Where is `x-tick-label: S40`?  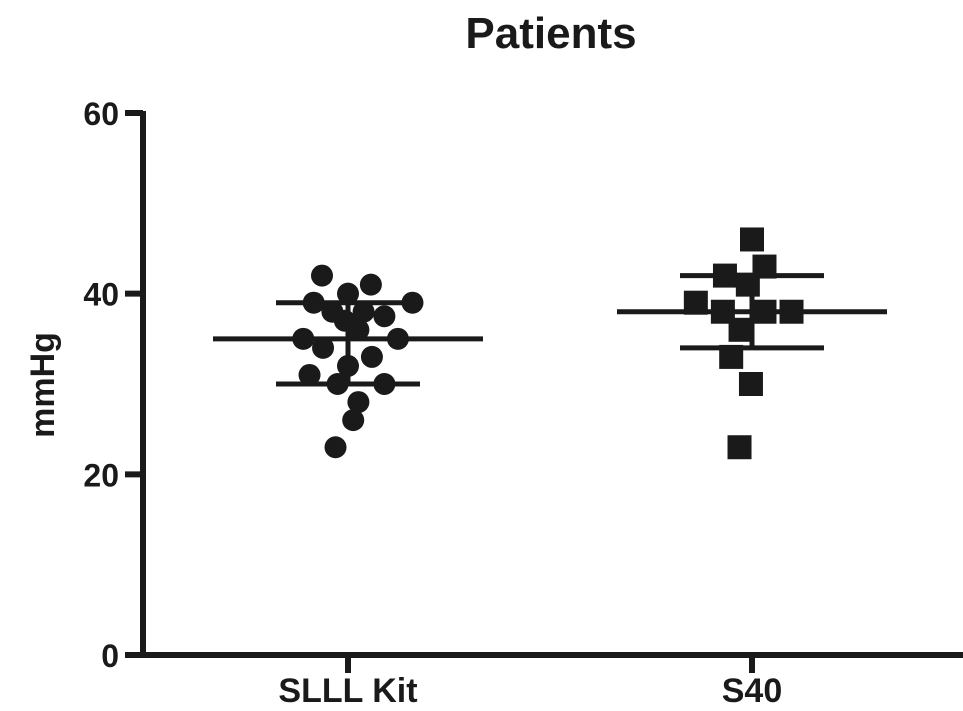 x-tick-label: S40 is located at coordinates (752, 691).